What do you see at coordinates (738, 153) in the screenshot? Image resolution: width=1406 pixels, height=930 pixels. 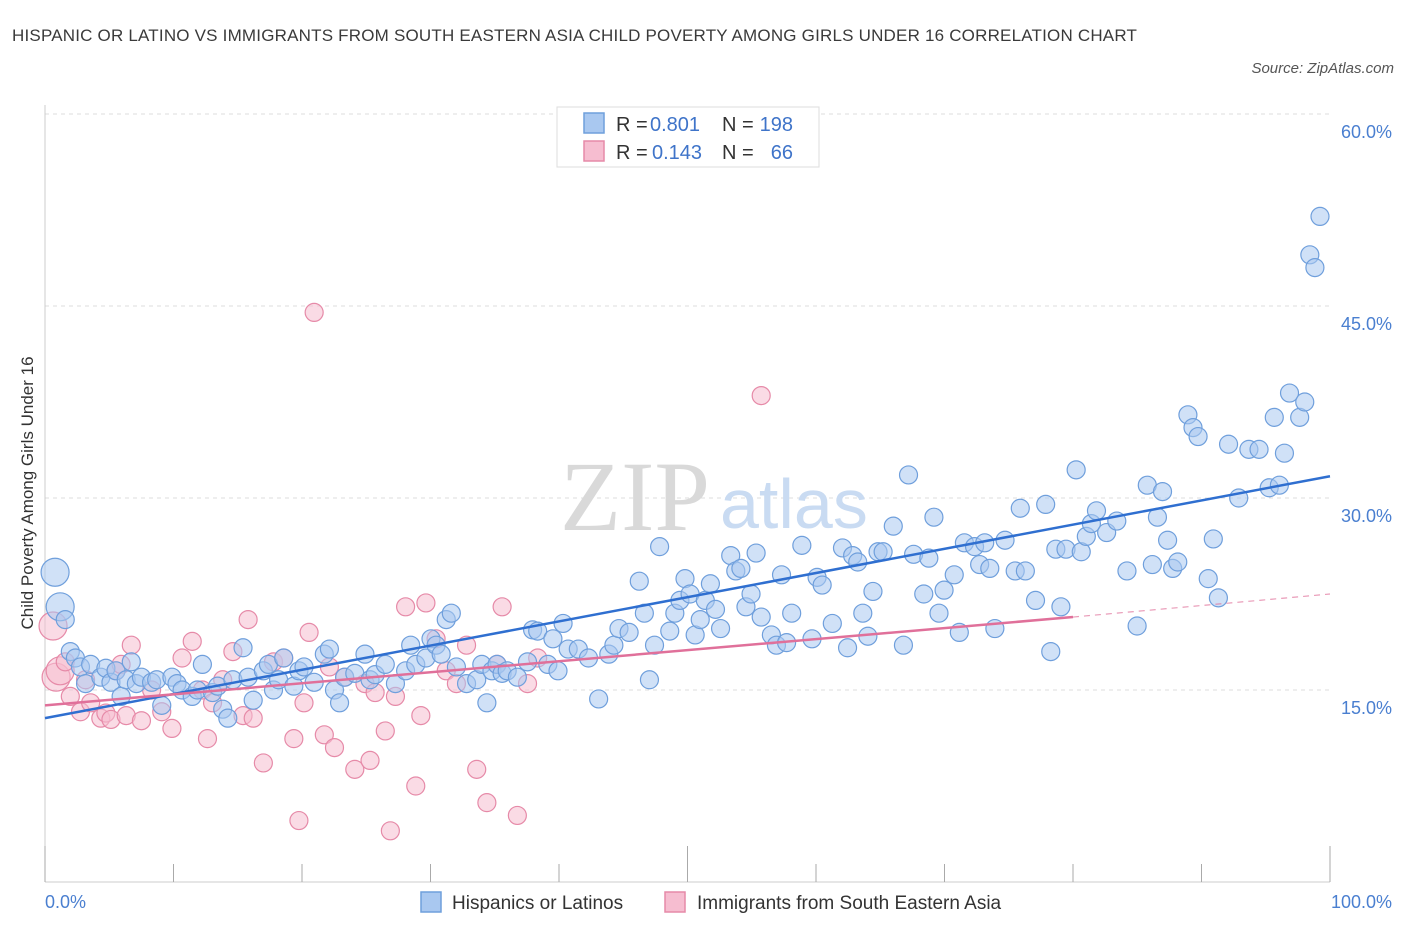 I see `legend-n-label-2: N =` at bounding box center [738, 153].